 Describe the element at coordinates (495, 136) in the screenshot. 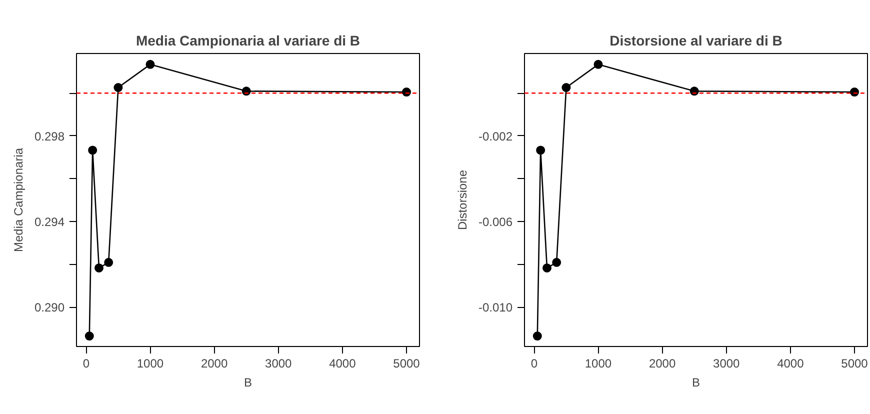

I see `y-tick-label: -0.002` at that location.